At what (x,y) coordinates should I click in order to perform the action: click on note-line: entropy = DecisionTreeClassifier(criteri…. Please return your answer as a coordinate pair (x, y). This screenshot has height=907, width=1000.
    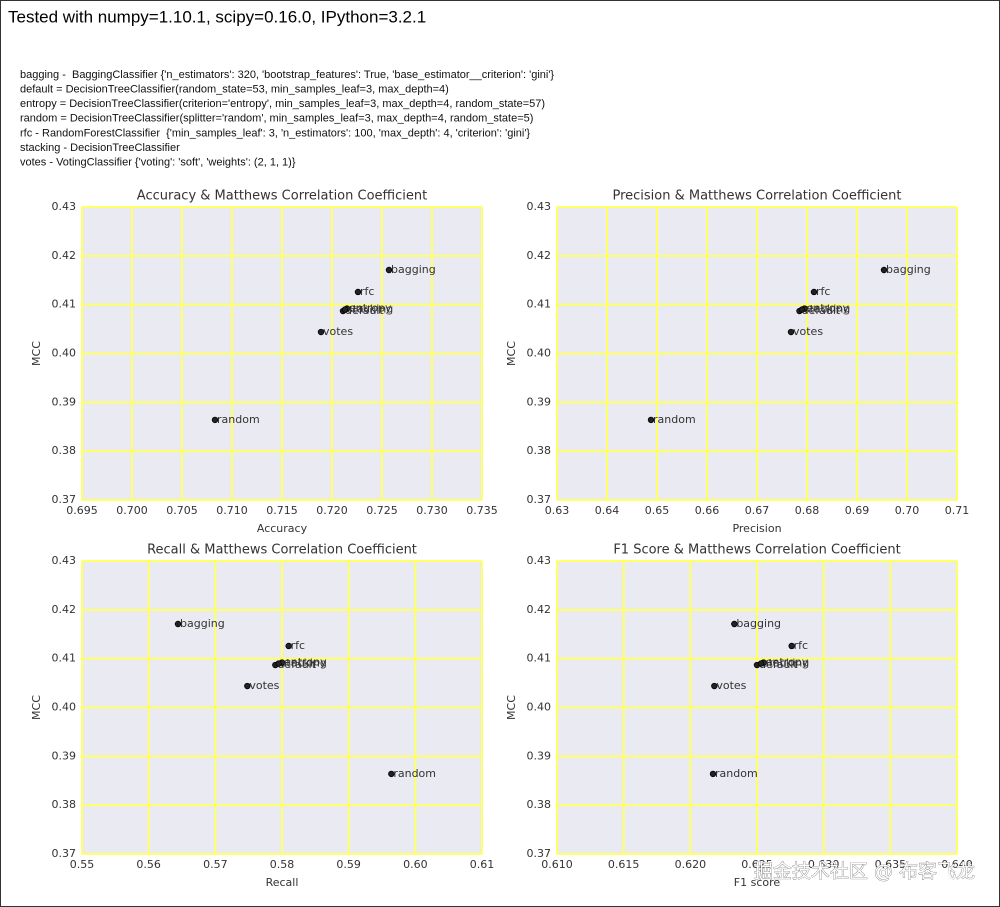
    Looking at the image, I should click on (282, 104).